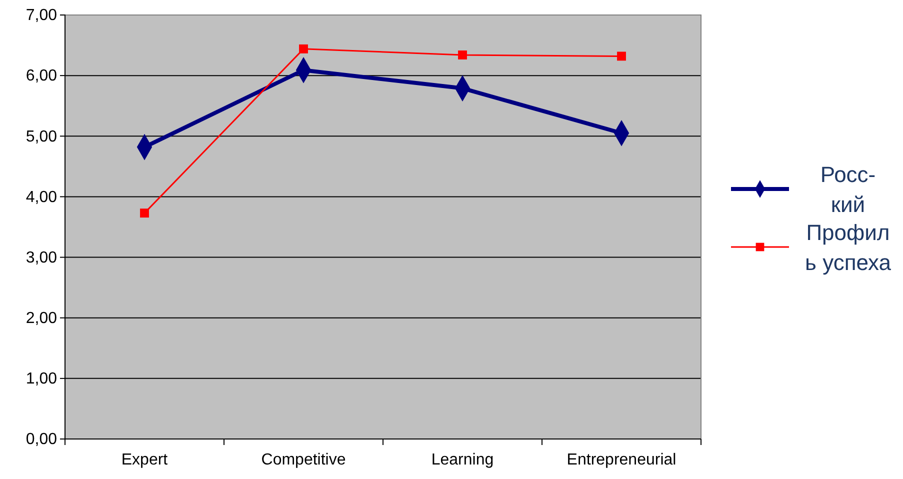  I want to click on legend-label: Профил ь успеха, so click(848, 247).